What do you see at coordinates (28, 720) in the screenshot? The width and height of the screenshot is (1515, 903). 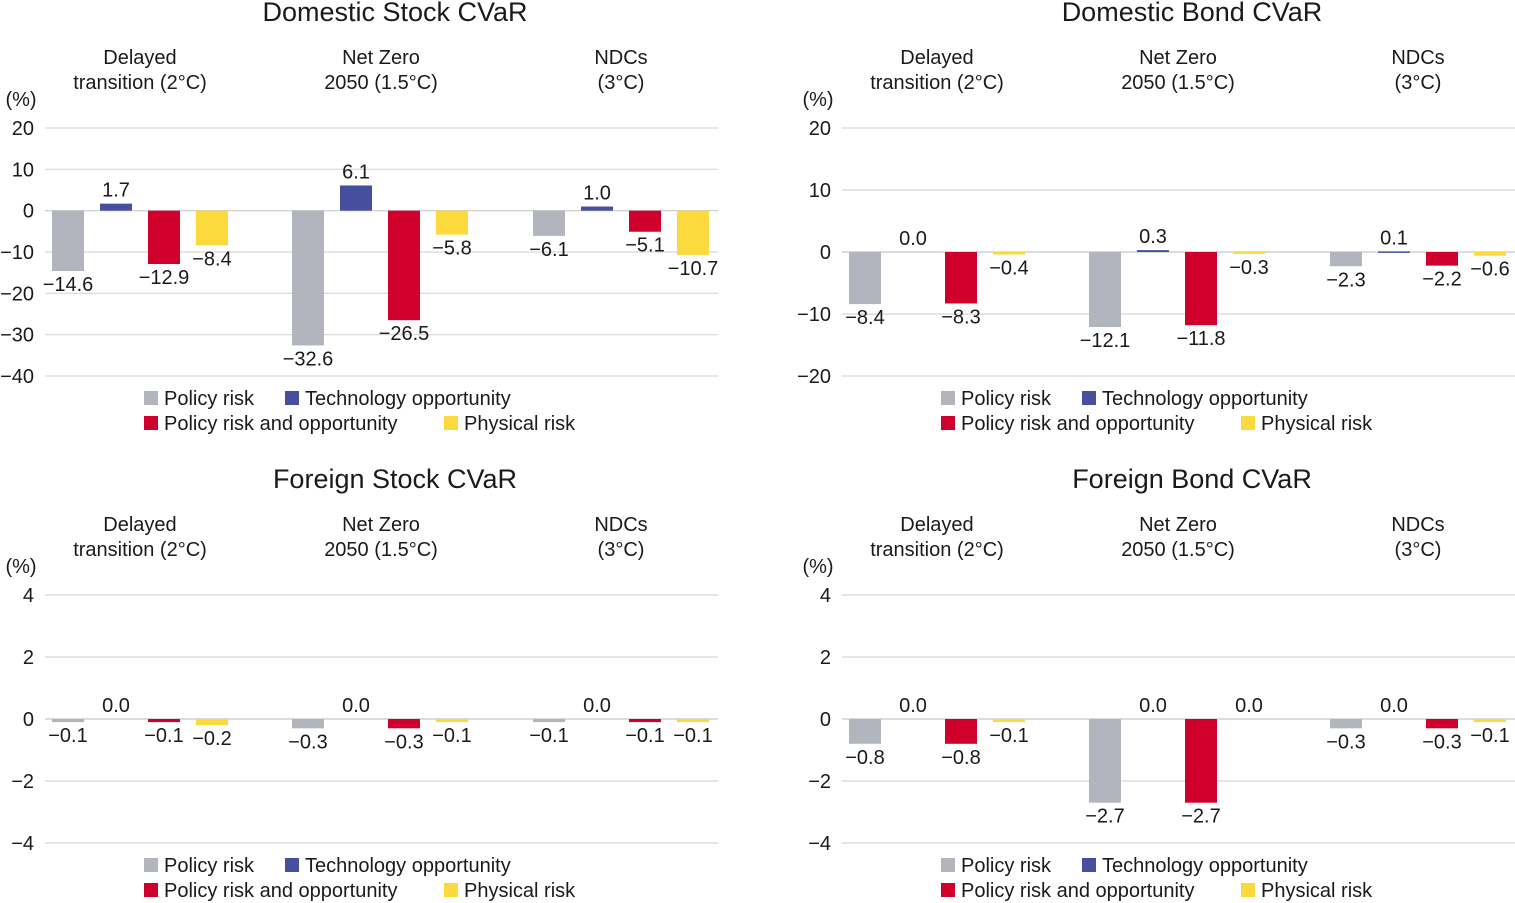 I see `y-tick-label: 0` at bounding box center [28, 720].